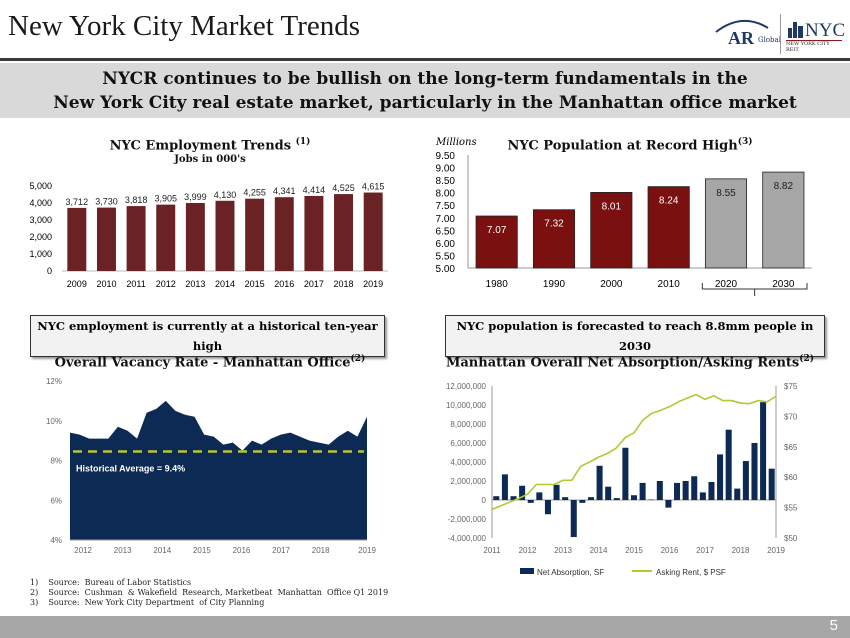 The image size is (850, 638). I want to click on x-tick-label: 2019, so click(776, 550).